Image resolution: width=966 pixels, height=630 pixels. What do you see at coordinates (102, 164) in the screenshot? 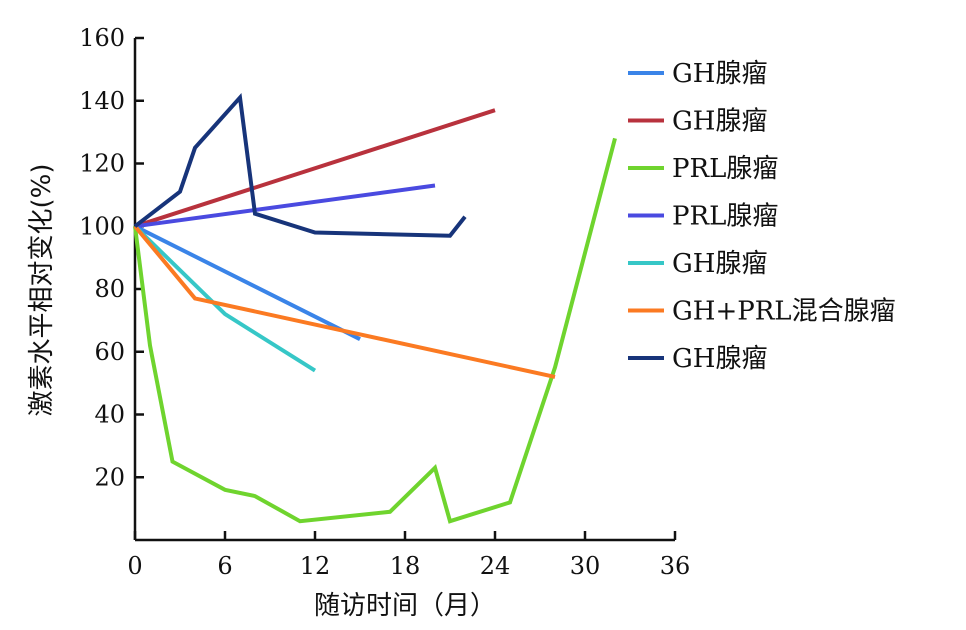
I see `y-tick-label: 120` at bounding box center [102, 164].